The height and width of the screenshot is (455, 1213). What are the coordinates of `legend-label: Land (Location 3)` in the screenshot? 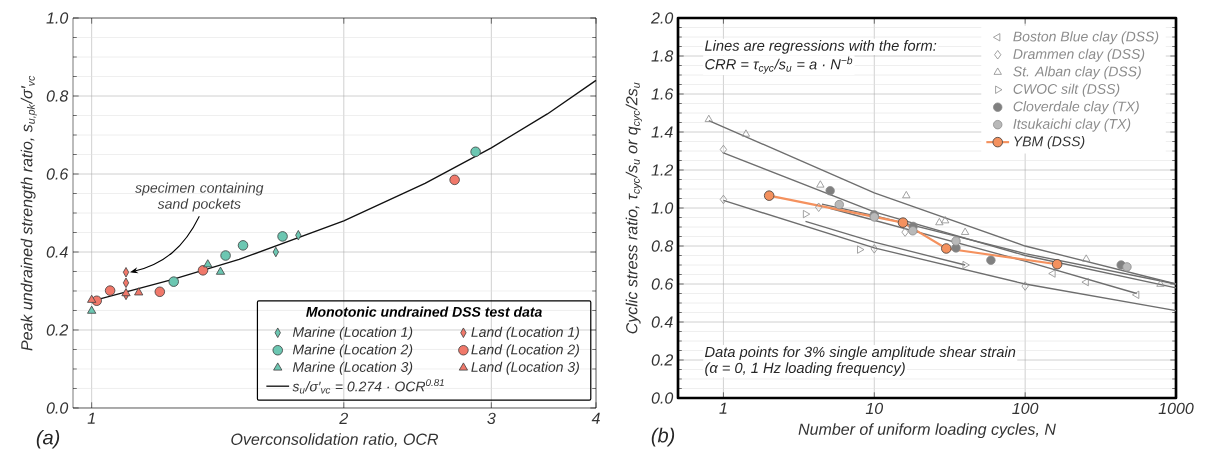 It's located at (525, 368).